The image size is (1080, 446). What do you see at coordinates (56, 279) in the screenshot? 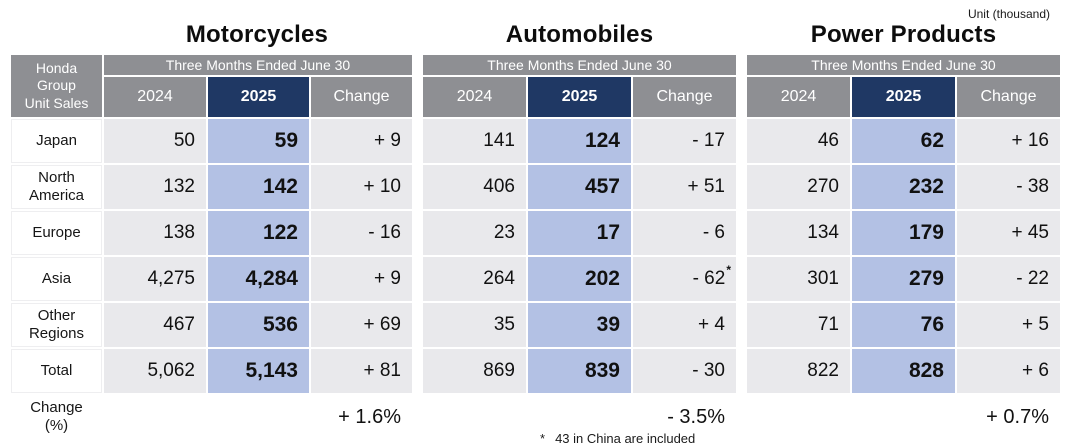
I see `row-label-asia: Asia` at bounding box center [56, 279].